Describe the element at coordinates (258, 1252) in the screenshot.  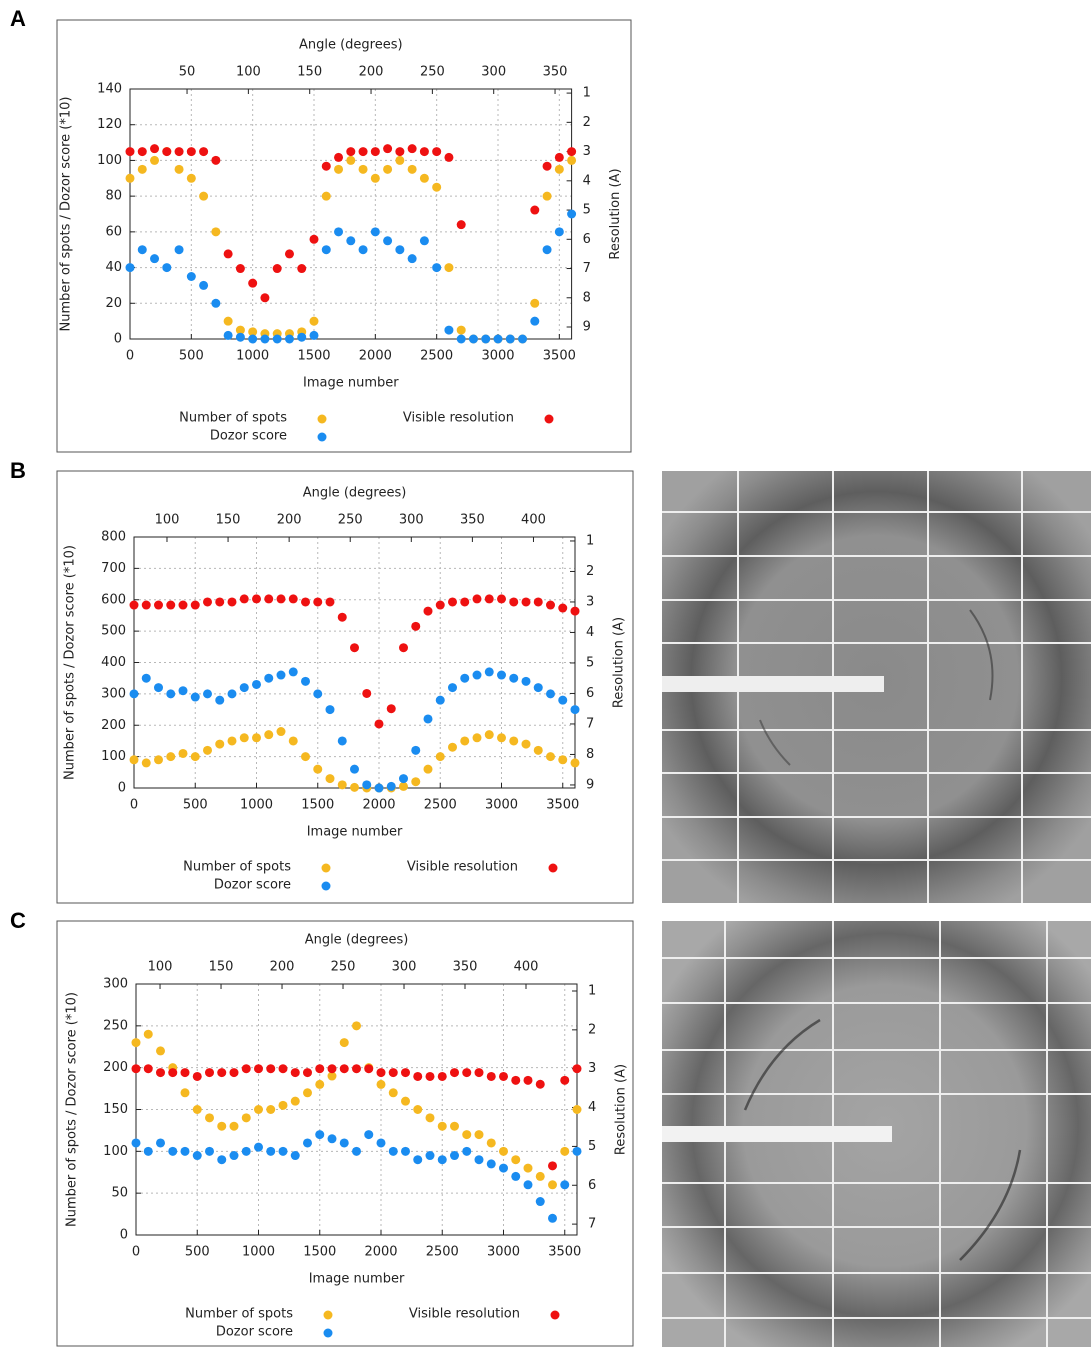
I see `x-tick-label: 1000` at that location.